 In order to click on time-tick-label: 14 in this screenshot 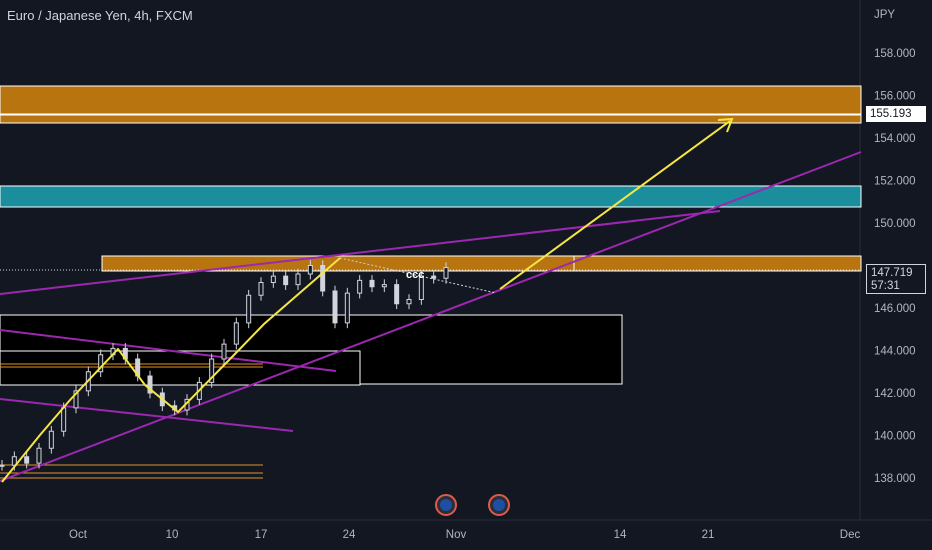, I will do `click(620, 535)`.